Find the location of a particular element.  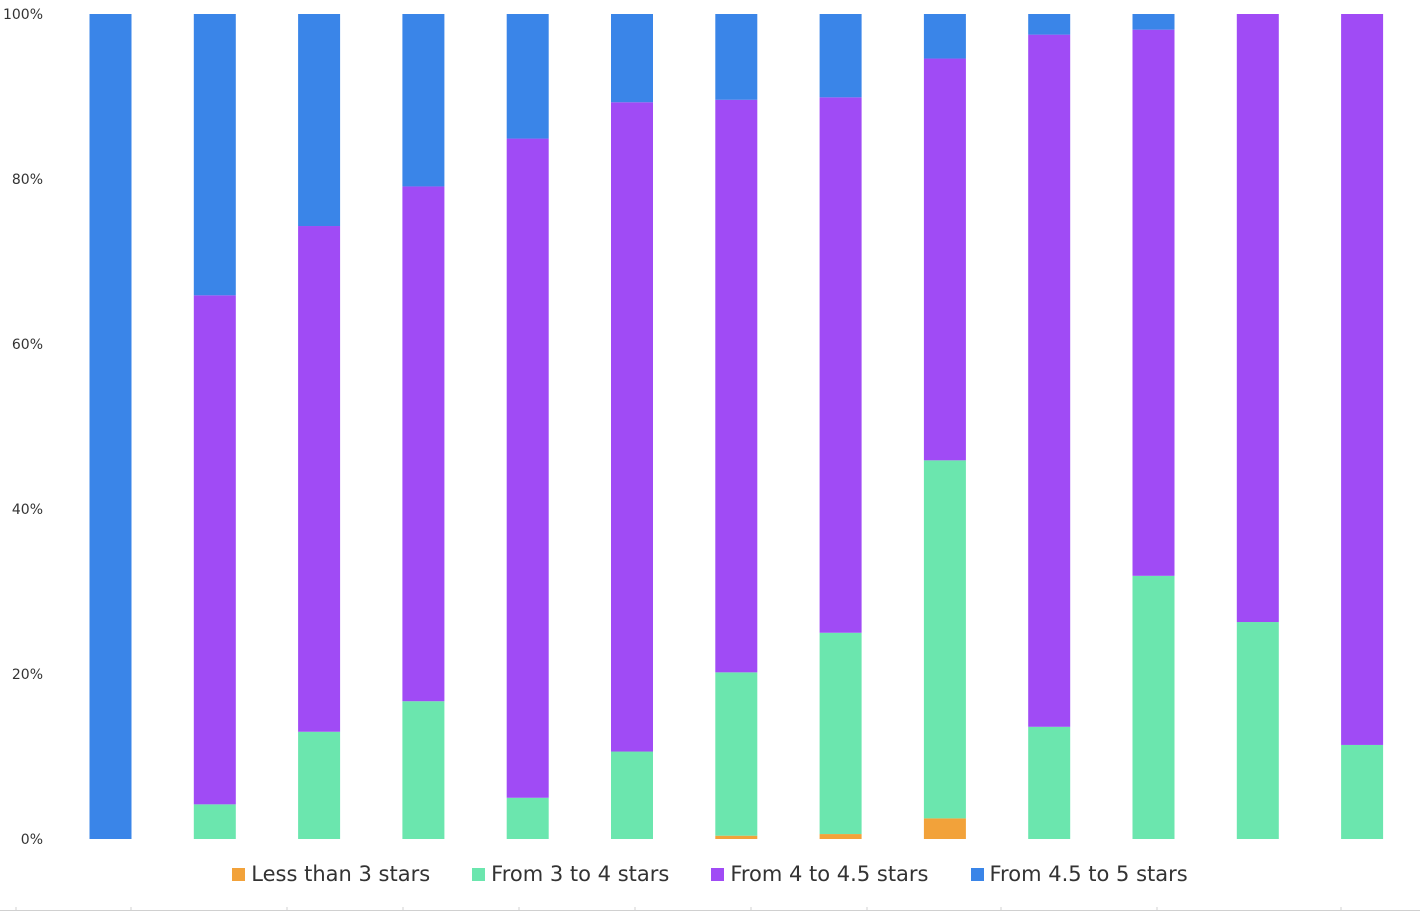

y-tick-label: 20% is located at coordinates (27, 675).